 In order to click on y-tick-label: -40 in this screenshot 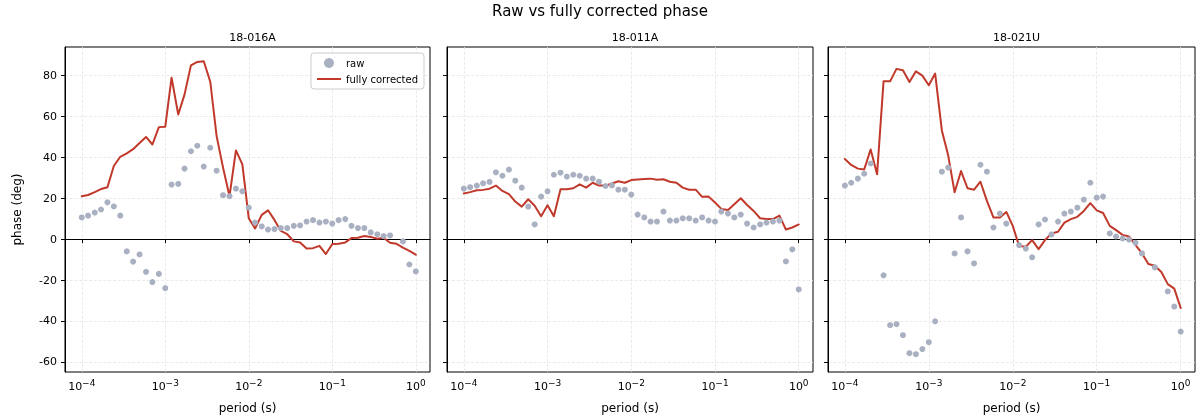, I will do `click(48, 321)`.